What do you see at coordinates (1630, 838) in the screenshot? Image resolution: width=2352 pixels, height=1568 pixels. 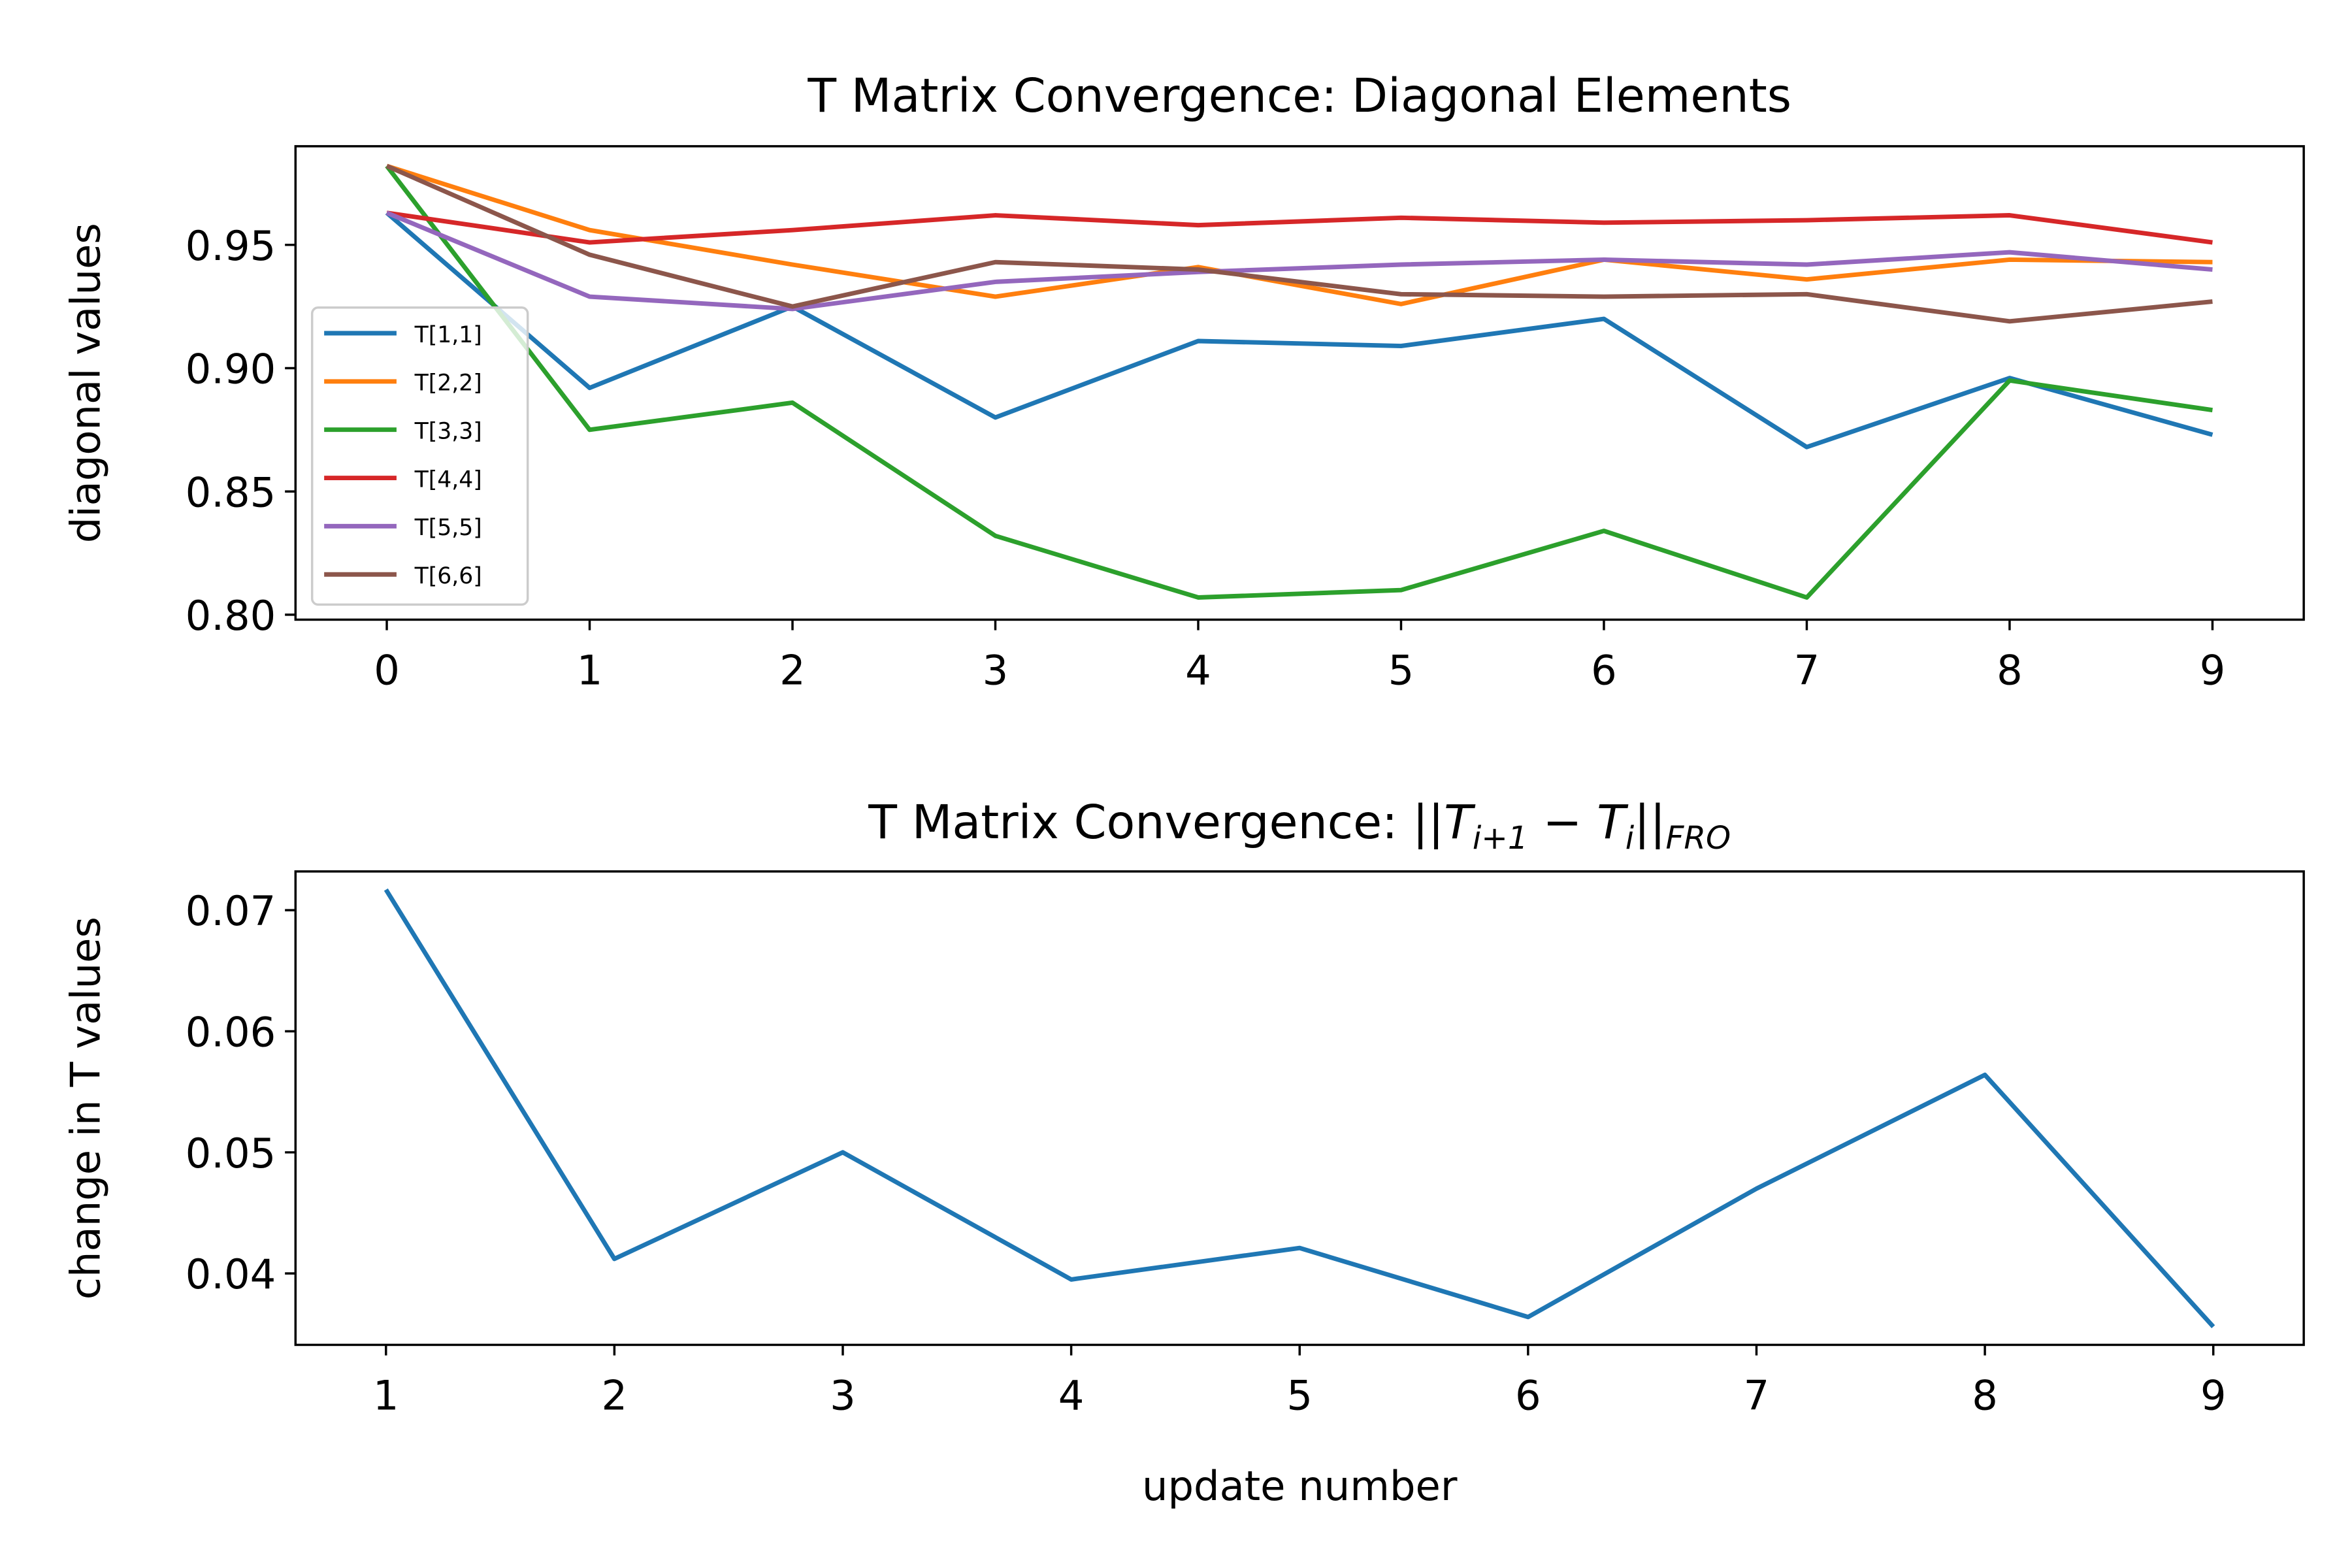 I see `title-part: i` at bounding box center [1630, 838].